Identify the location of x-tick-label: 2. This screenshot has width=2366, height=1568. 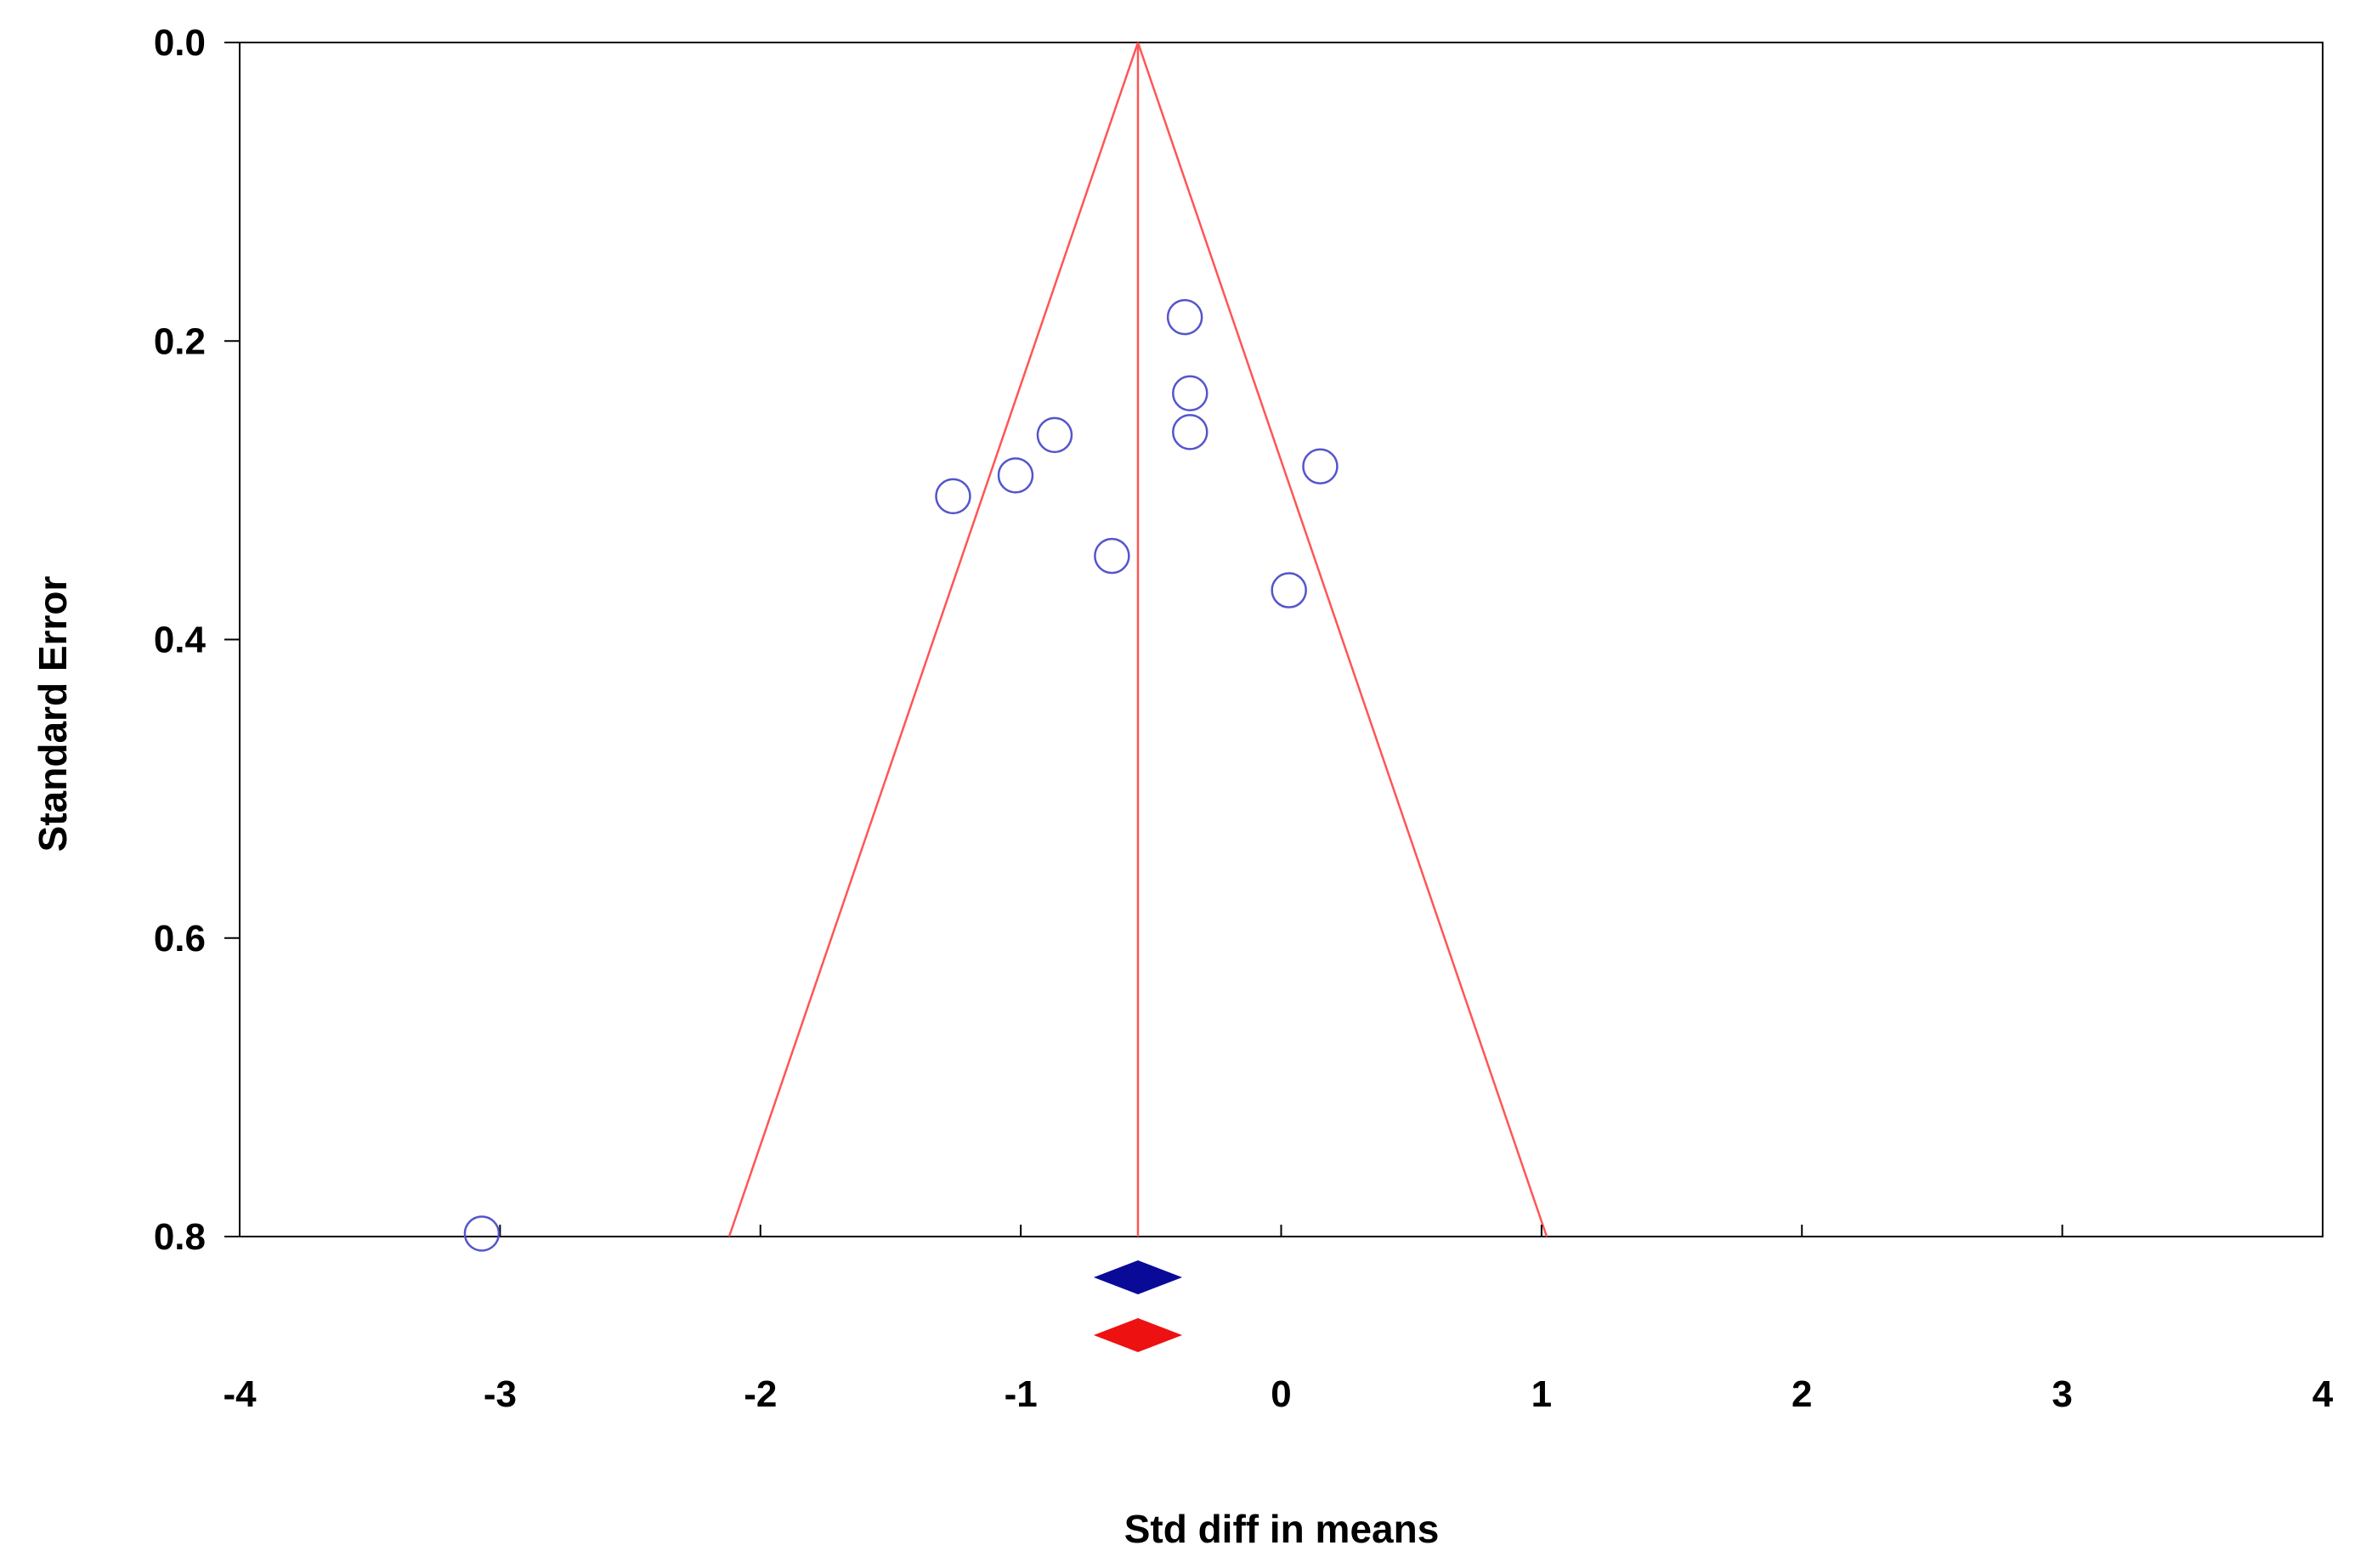
(1801, 1394).